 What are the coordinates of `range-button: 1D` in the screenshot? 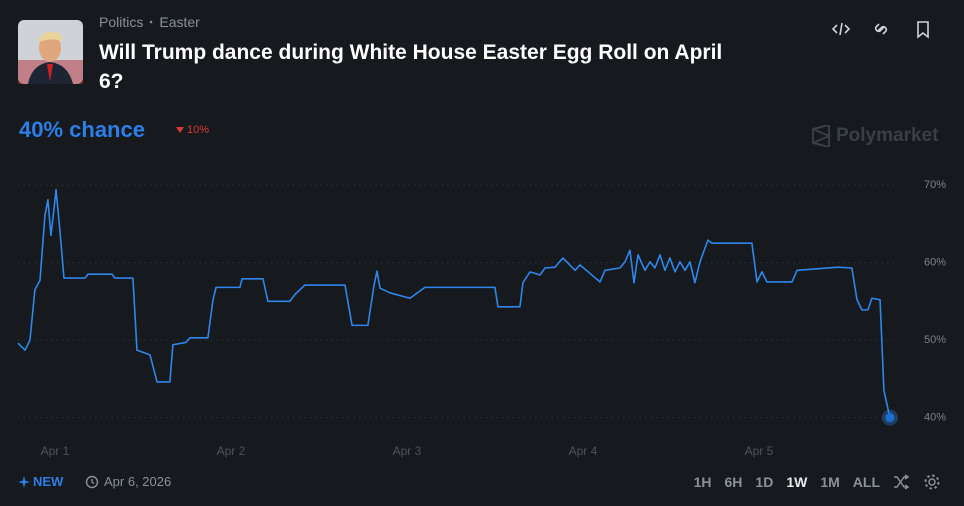 It's located at (764, 482).